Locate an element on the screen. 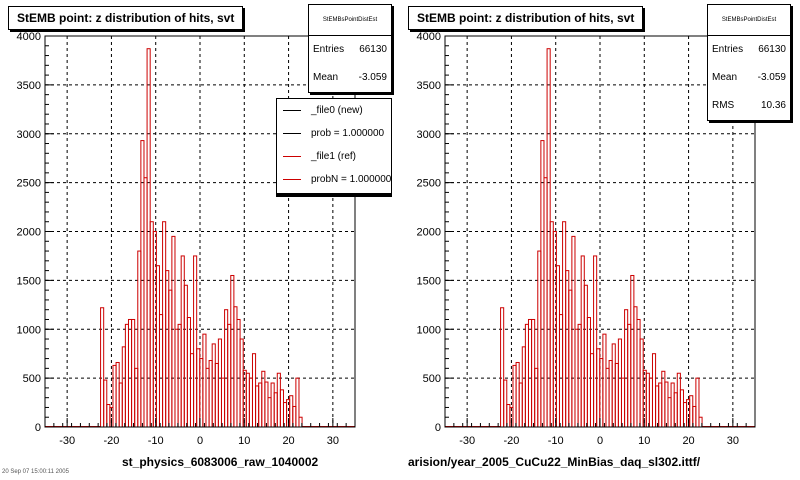  stats-label: RMS is located at coordinates (723, 105).